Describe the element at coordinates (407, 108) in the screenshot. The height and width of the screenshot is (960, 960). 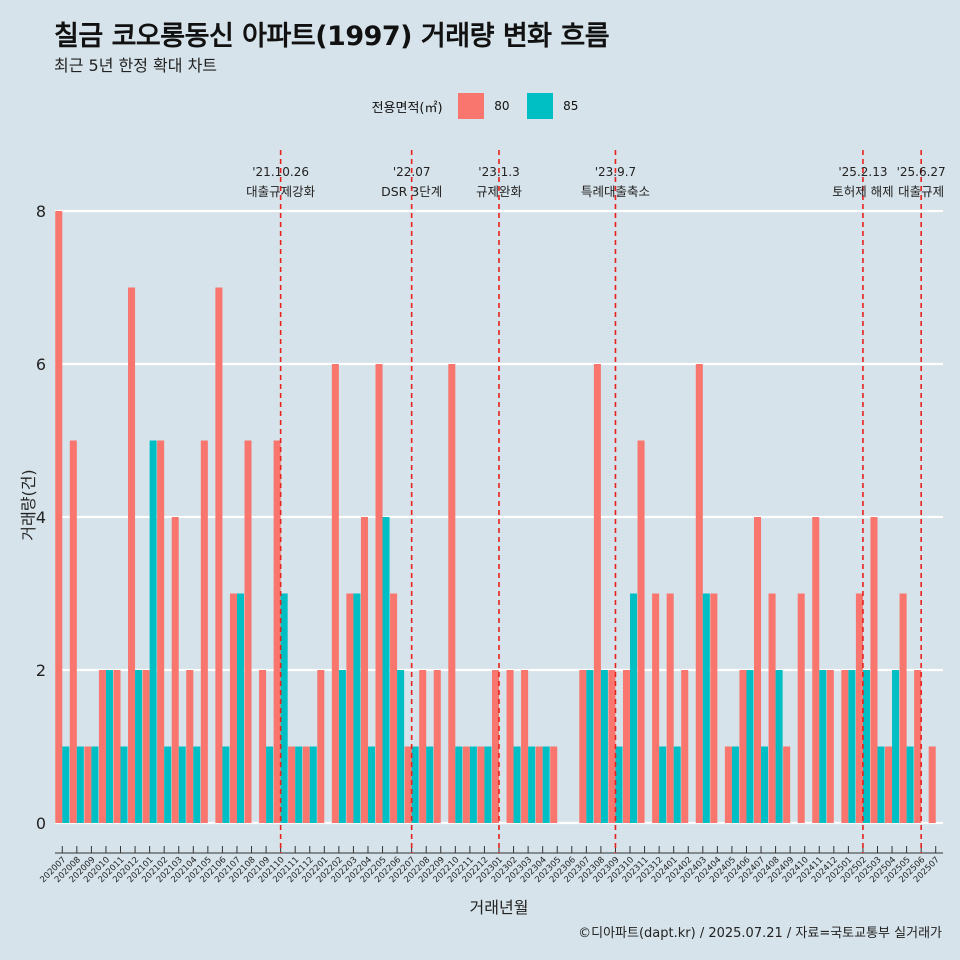
I see `legend-title: 전용면적(㎡)` at that location.